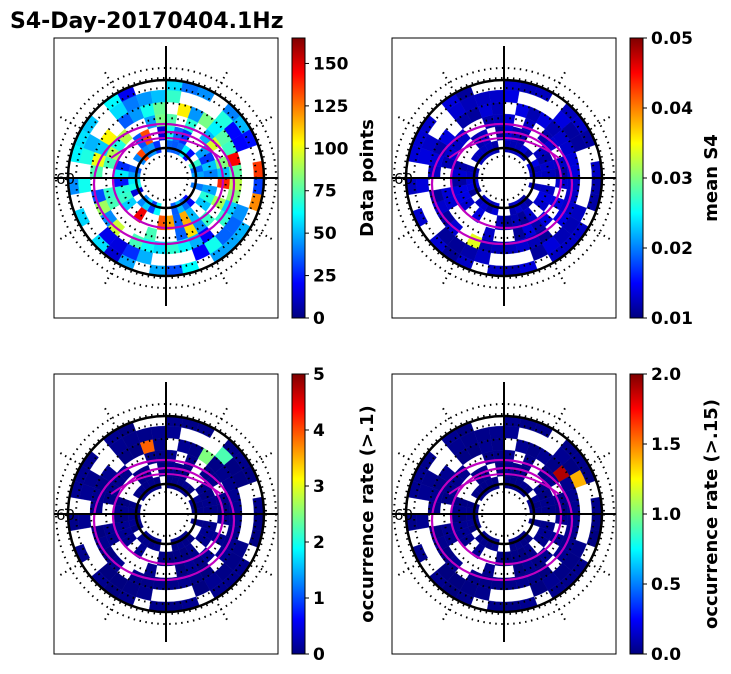 This screenshot has height=674, width=731. Describe the element at coordinates (367, 178) in the screenshot. I see `colorbar-label: Data points` at that location.